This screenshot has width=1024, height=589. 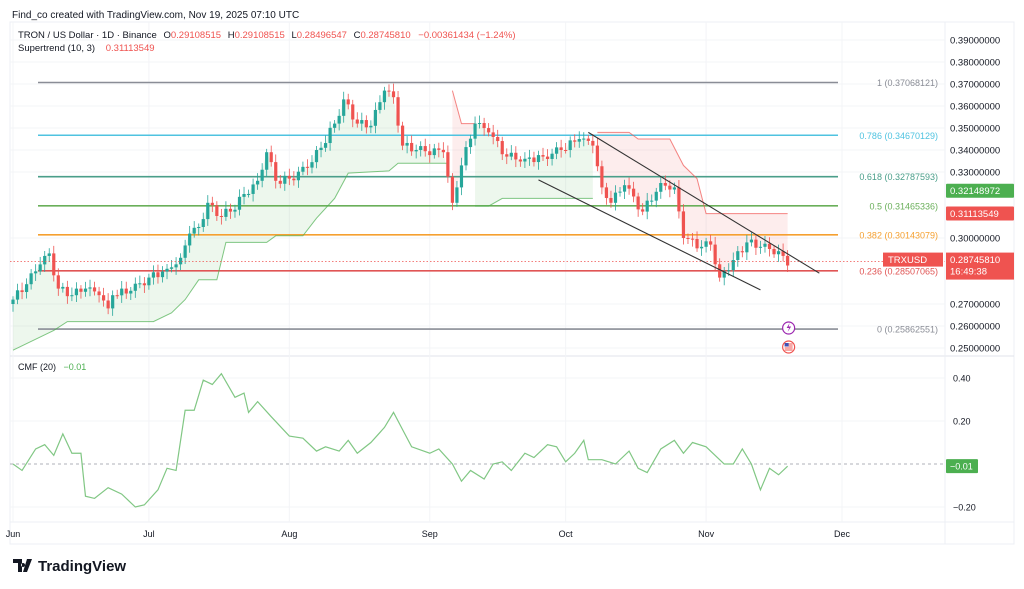 I want to click on symbol-badge-text: TRXUSD, so click(x=907, y=260).